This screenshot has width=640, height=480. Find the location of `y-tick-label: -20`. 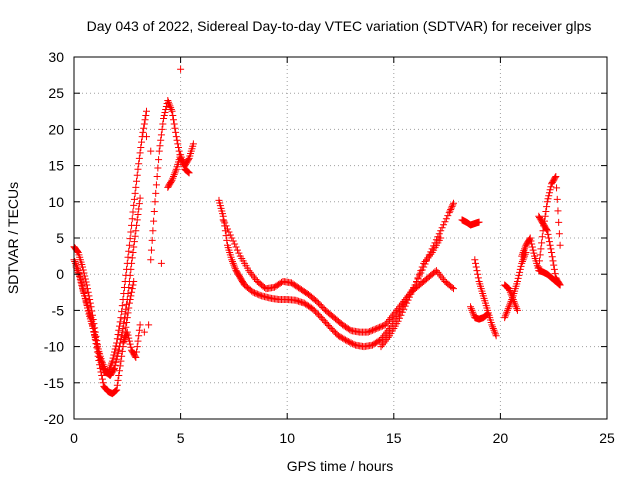

y-tick-label: -20 is located at coordinates (54, 419).